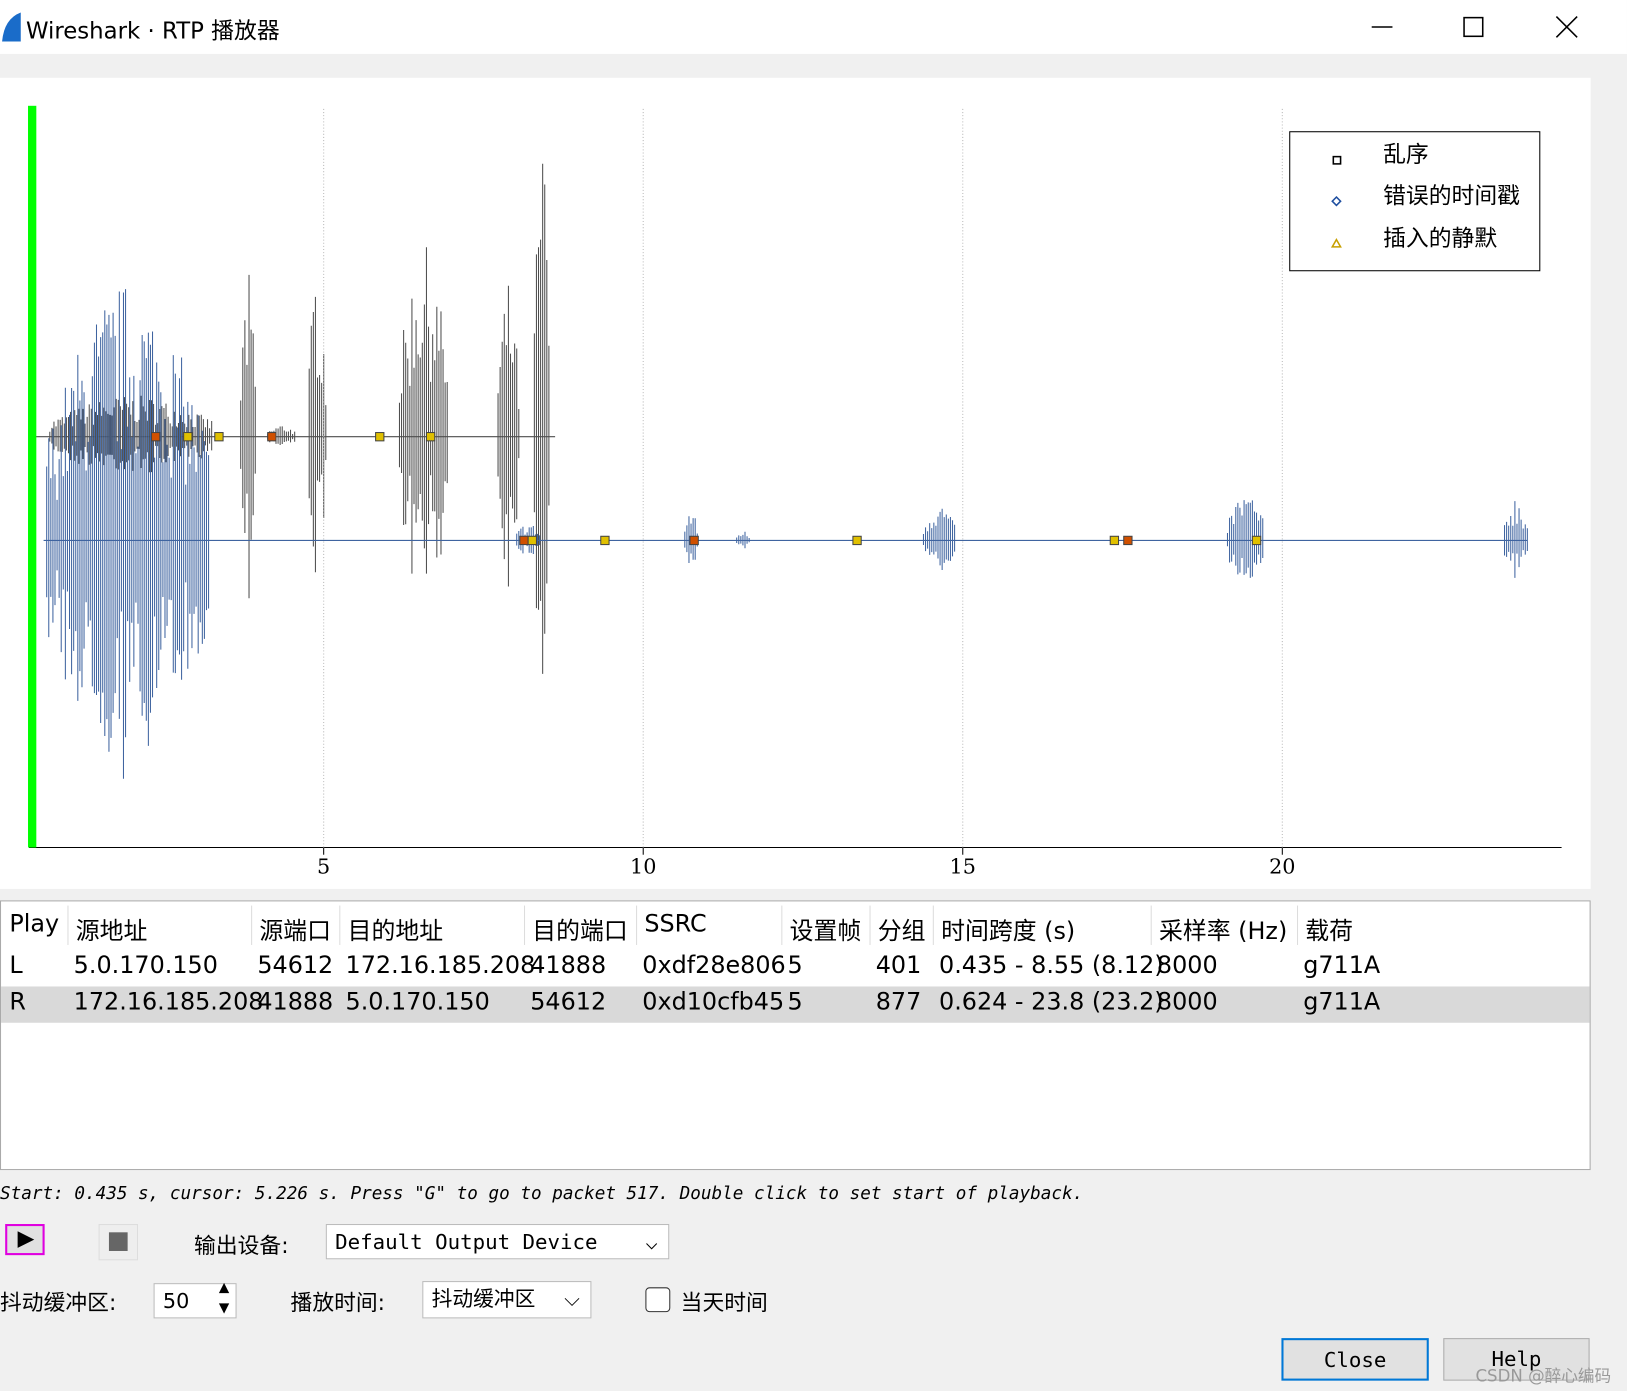 Image resolution: width=1627 pixels, height=1391 pixels. Describe the element at coordinates (1543, 1376) in the screenshot. I see `watermark: CSDN @醉心编码` at that location.